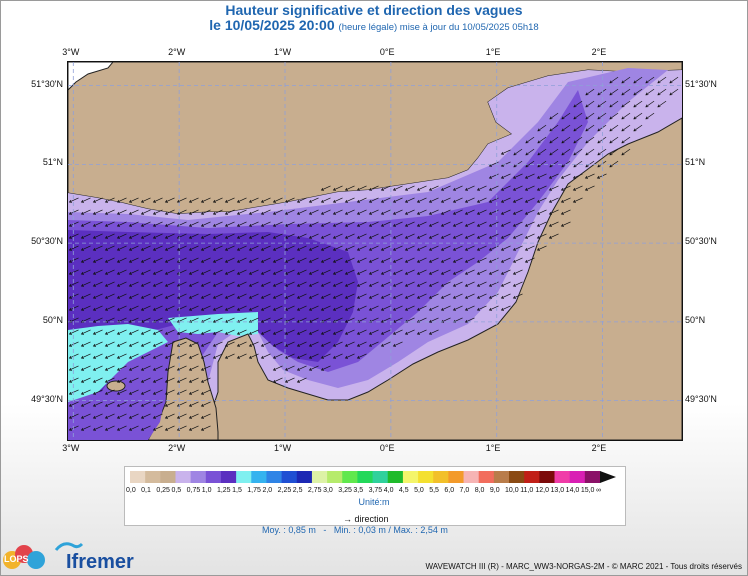 This screenshot has height=576, width=748. Describe the element at coordinates (146, 490) in the screenshot. I see `colorbar-tick-label: 0,1` at that location.